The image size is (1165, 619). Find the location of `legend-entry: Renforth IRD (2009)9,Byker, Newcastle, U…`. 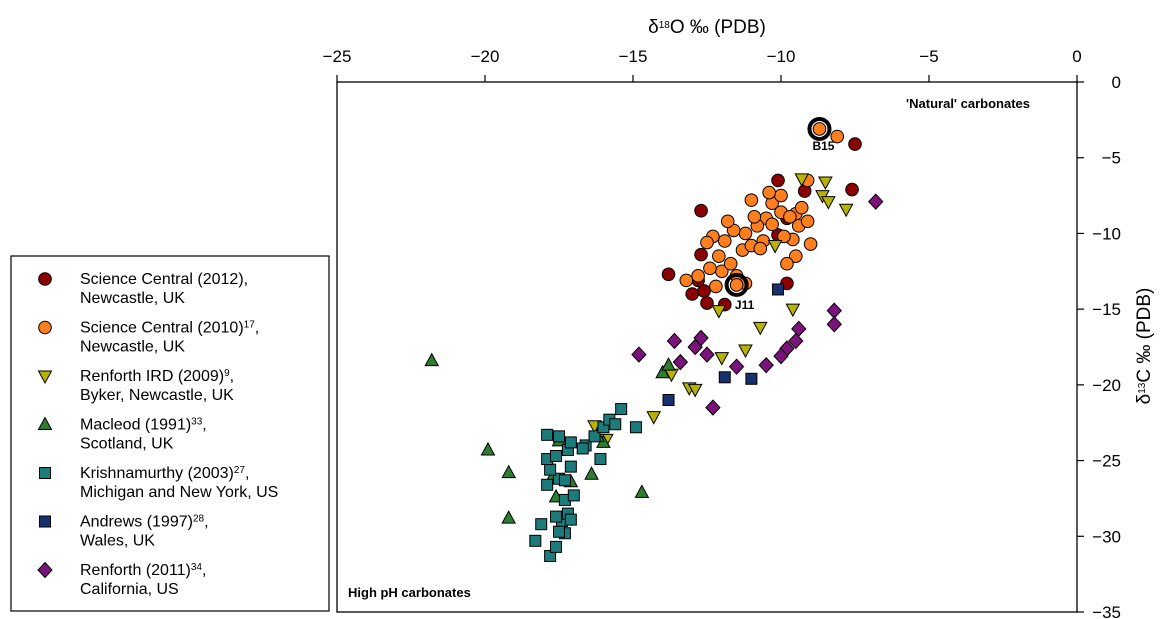

legend-entry: Renforth IRD (2009)9,Byker, Newcastle, U… is located at coordinates (135, 386).